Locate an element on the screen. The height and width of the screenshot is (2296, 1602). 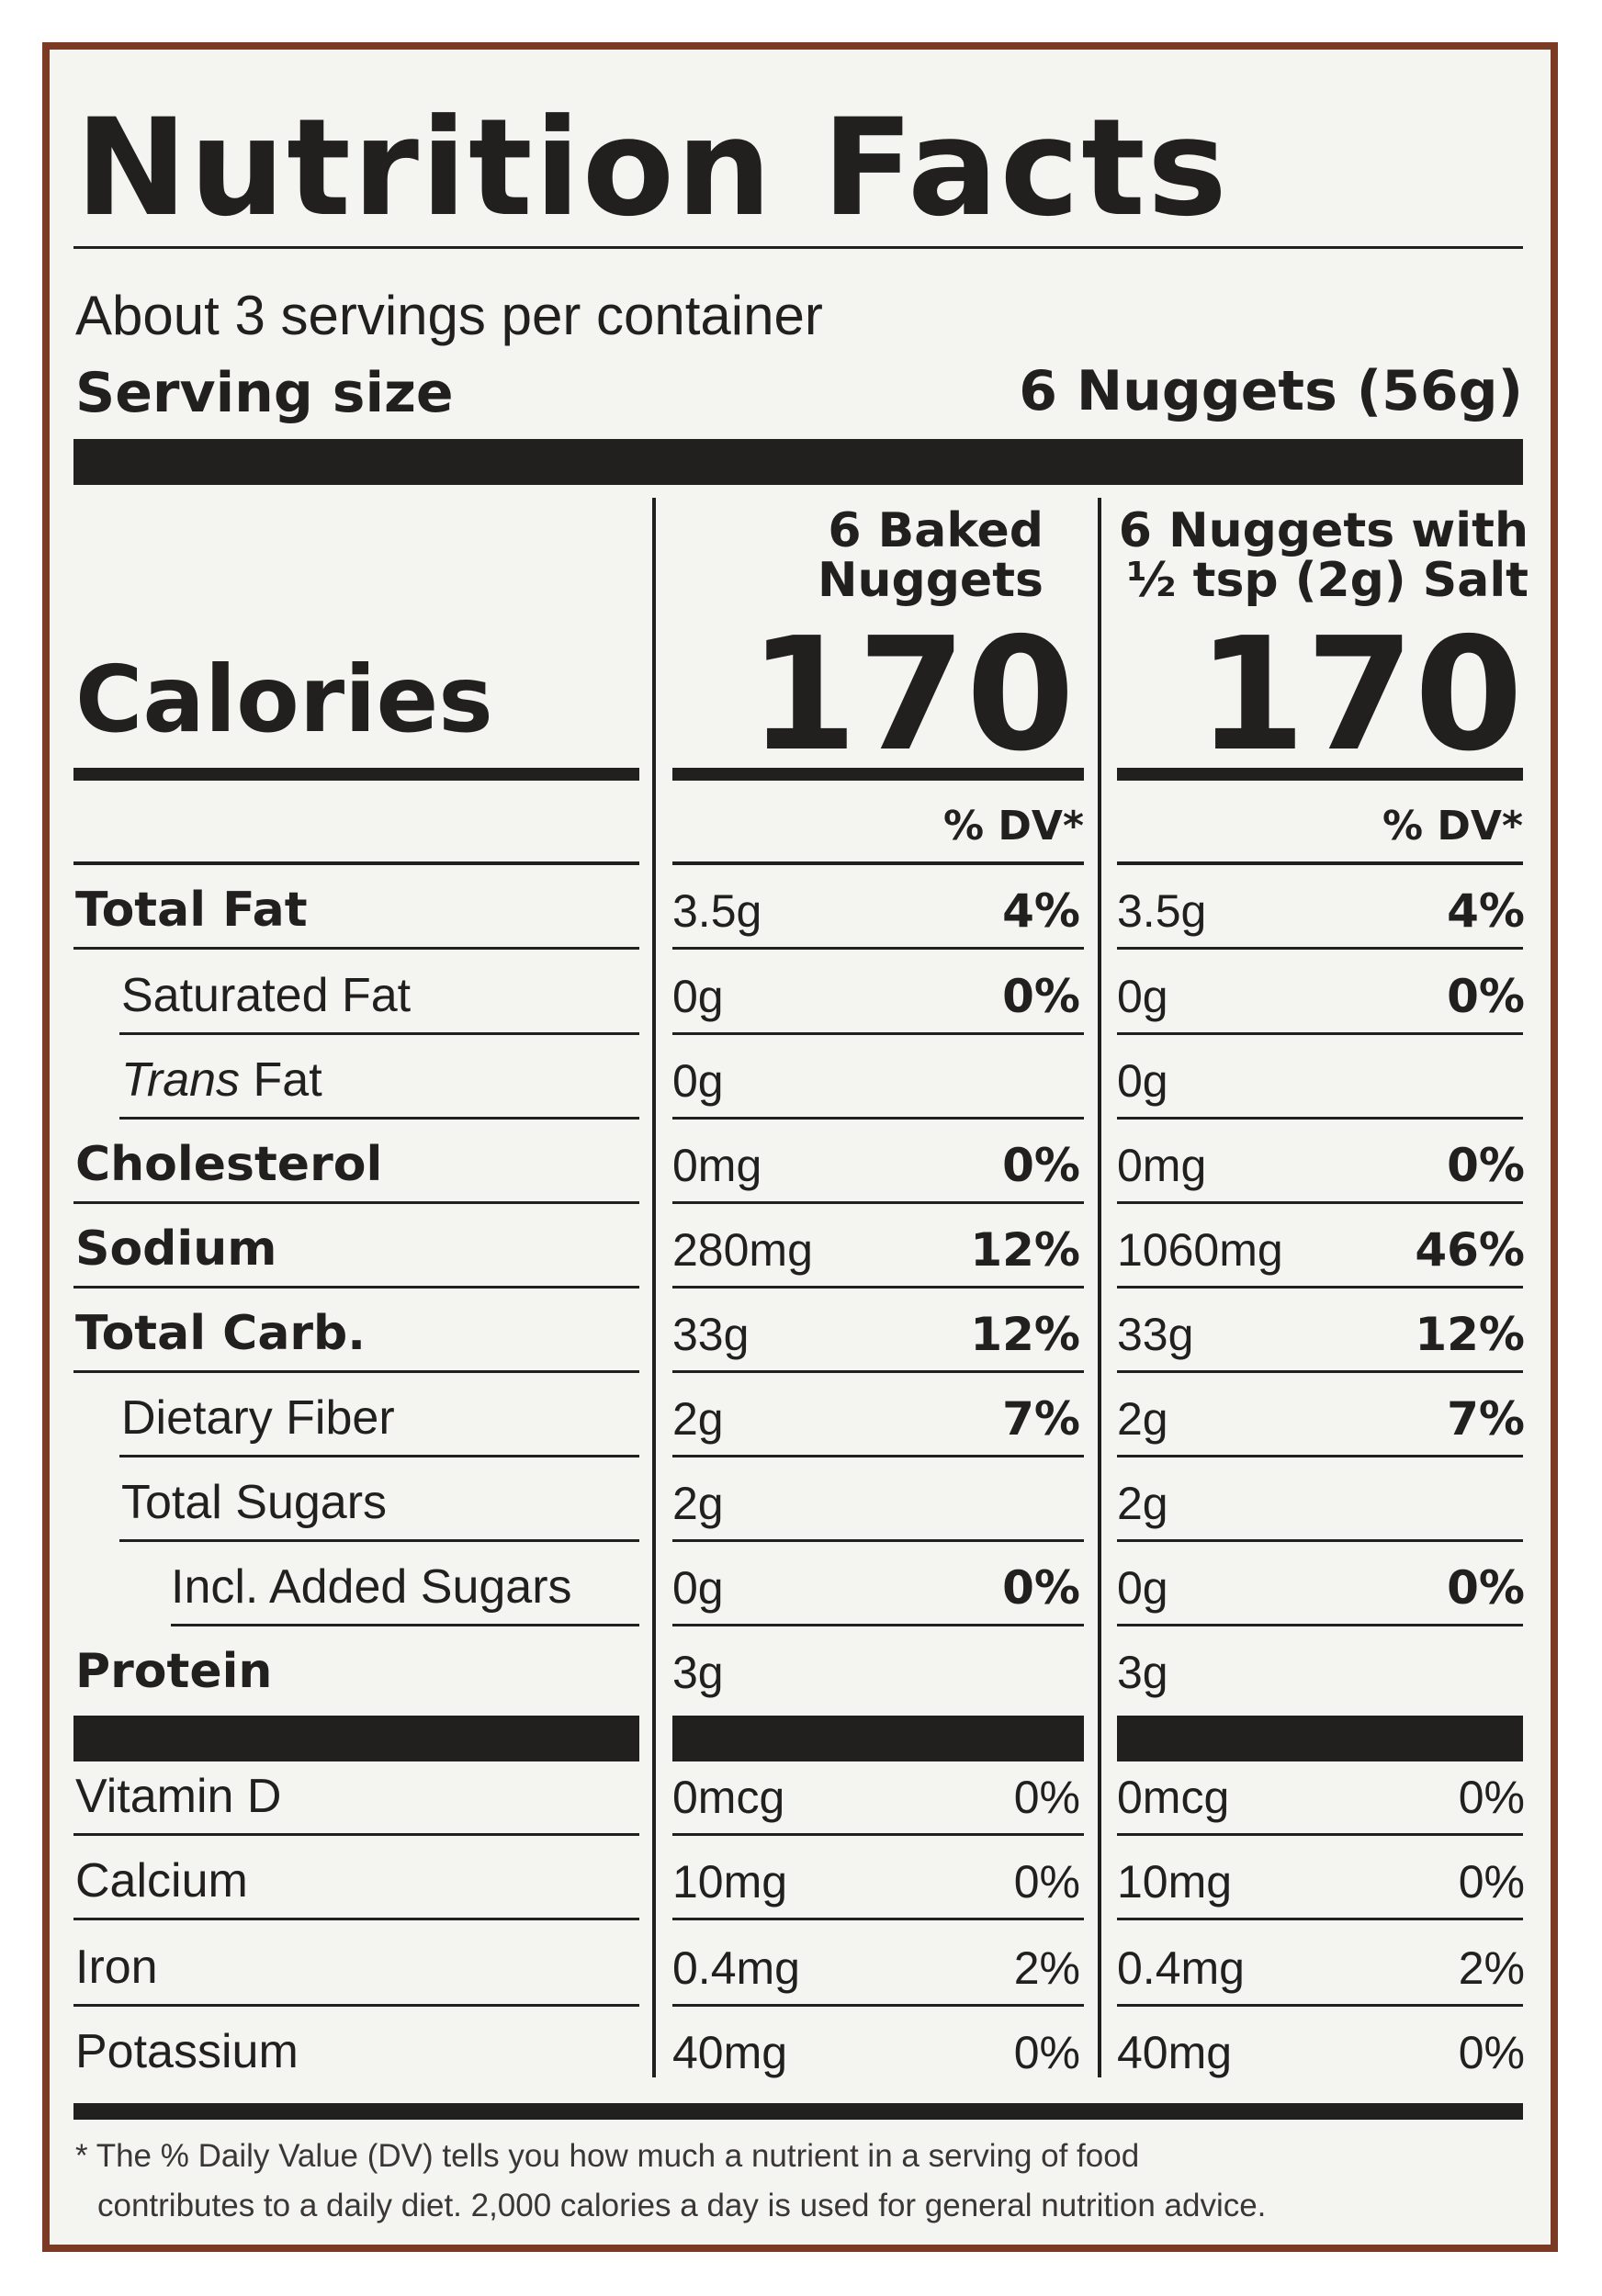
col1-amount: 33g is located at coordinates (711, 1334).